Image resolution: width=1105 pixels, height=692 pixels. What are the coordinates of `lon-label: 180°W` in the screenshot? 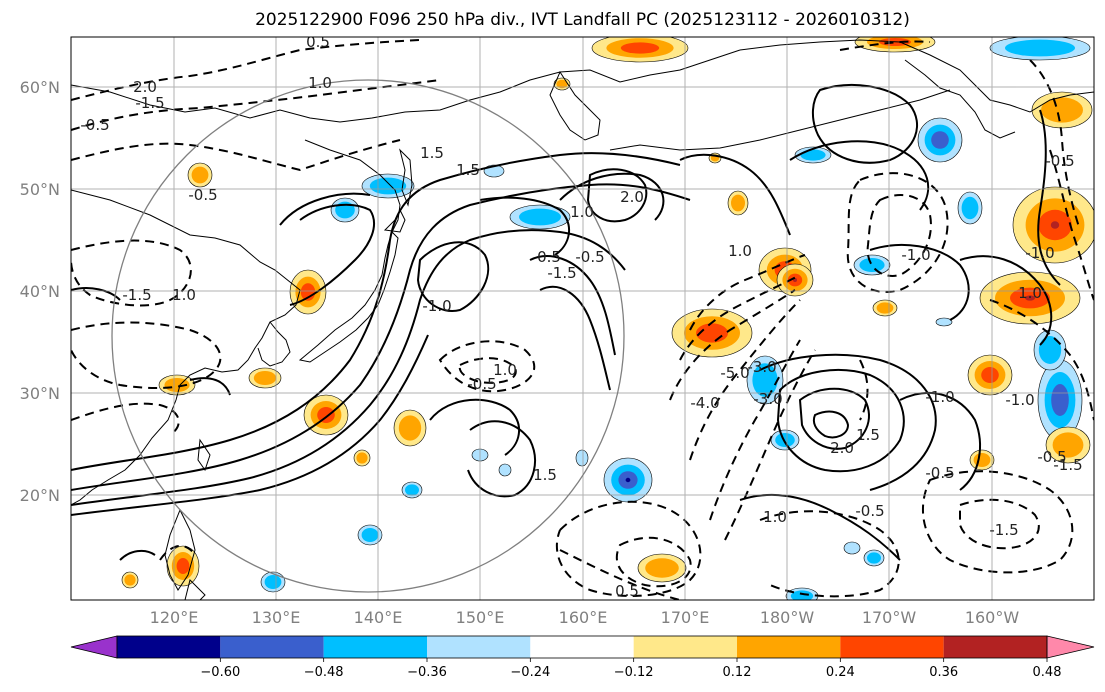 It's located at (787, 617).